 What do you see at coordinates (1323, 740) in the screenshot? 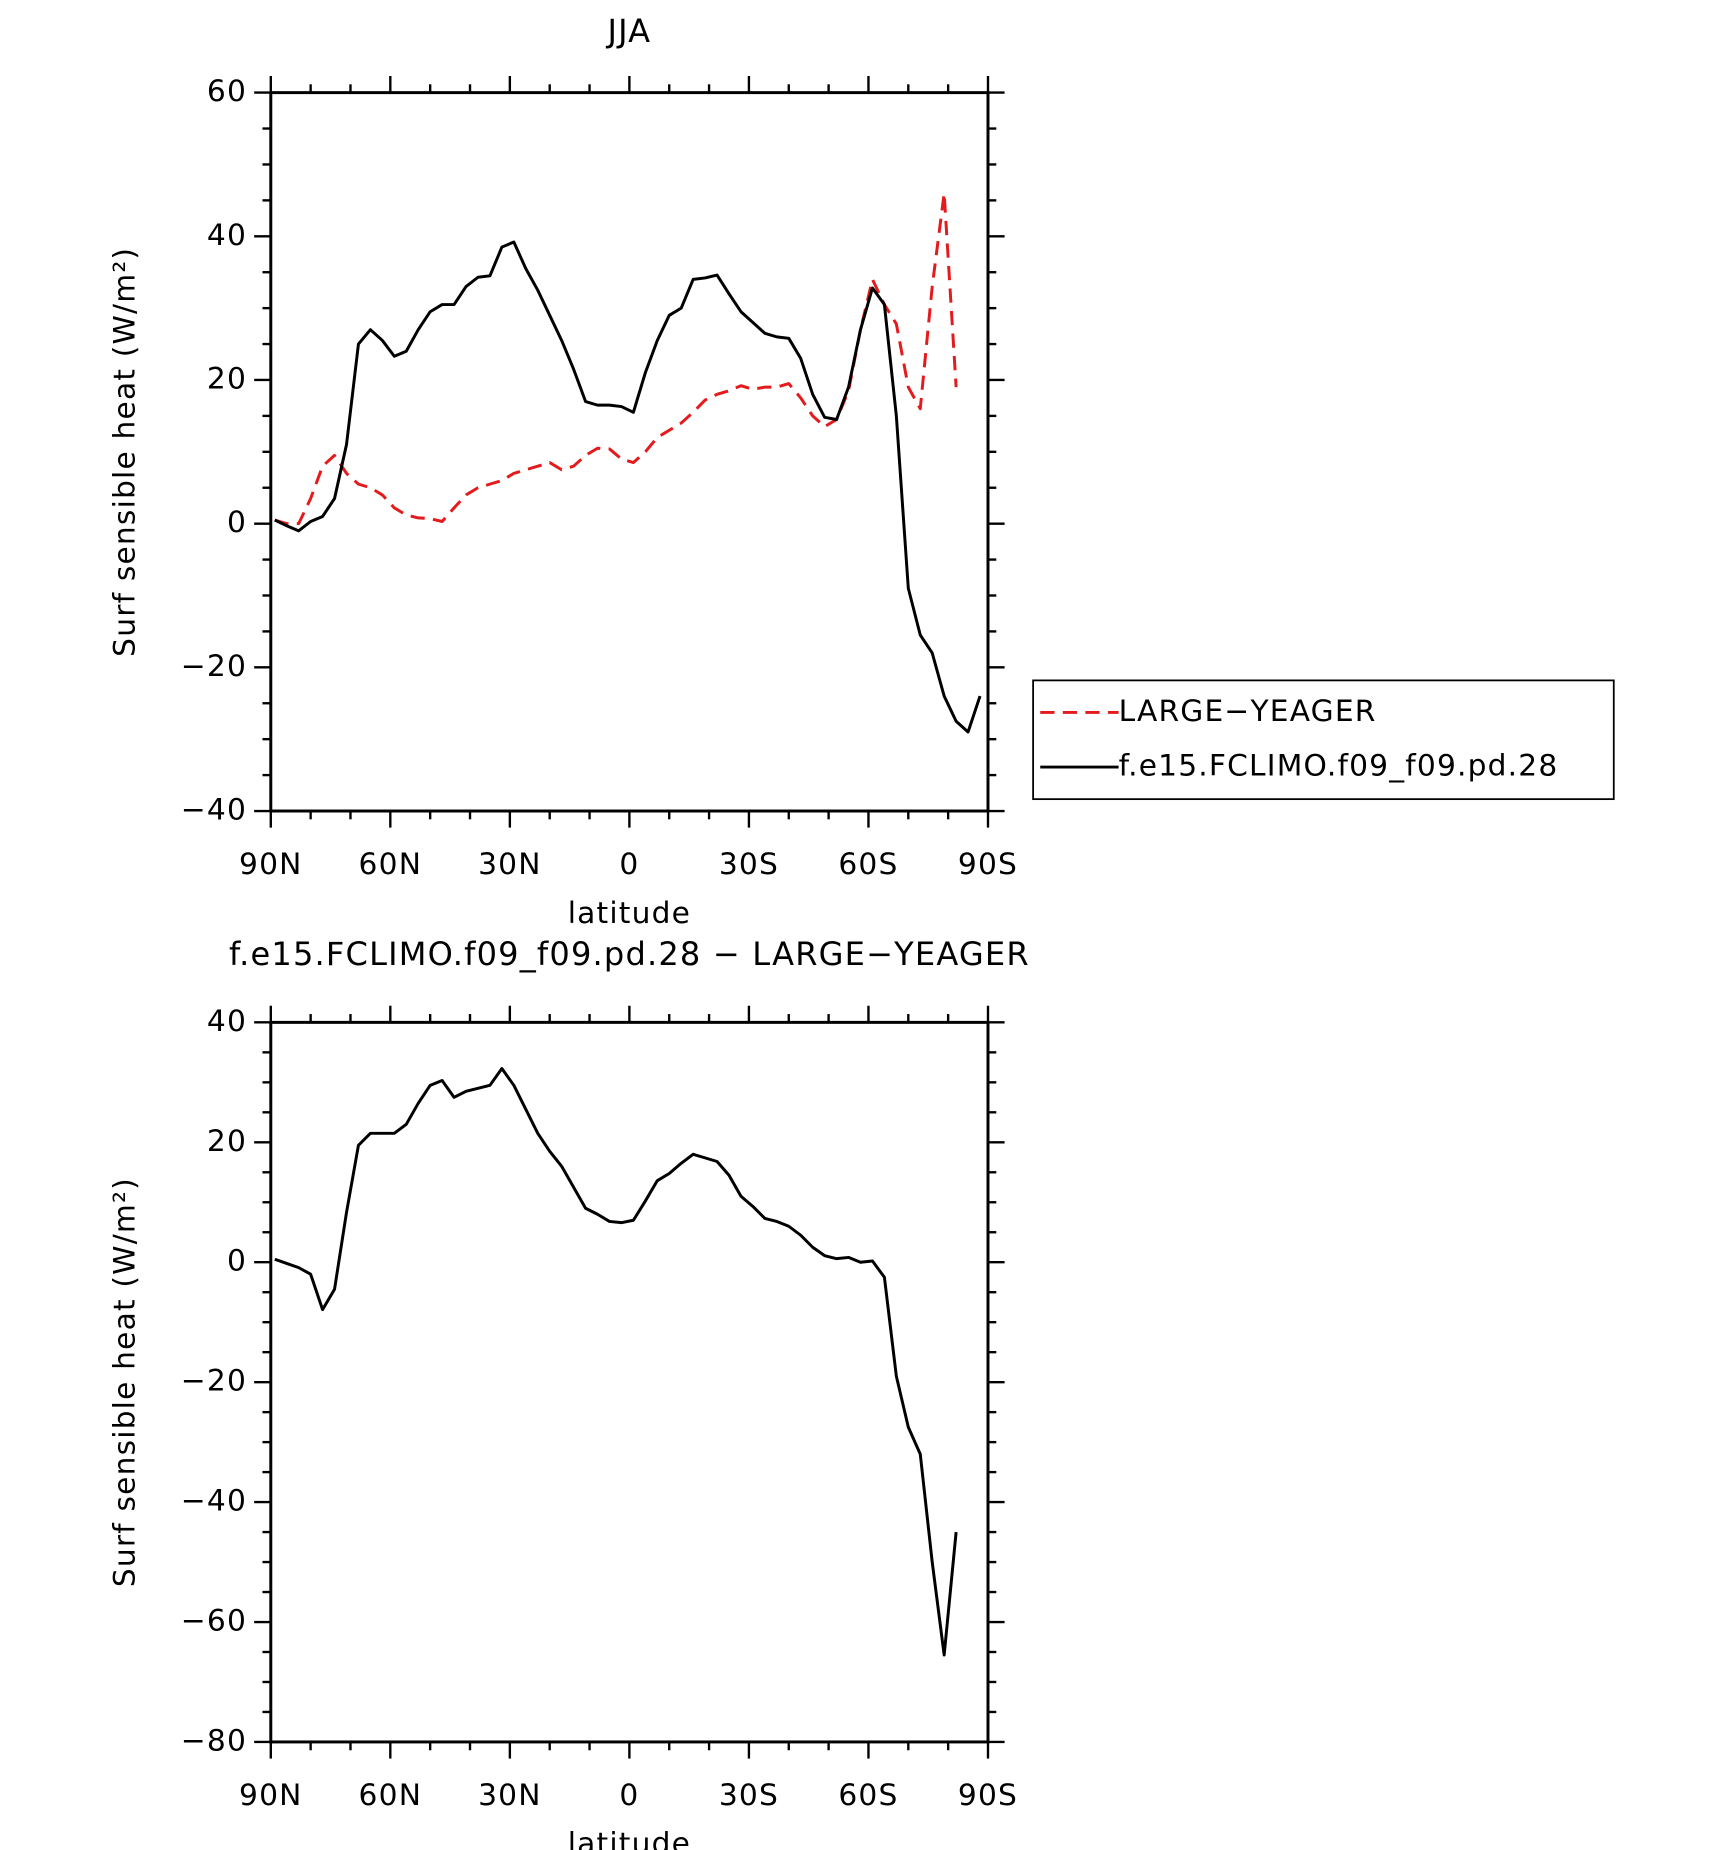
I see `legend-box` at bounding box center [1323, 740].